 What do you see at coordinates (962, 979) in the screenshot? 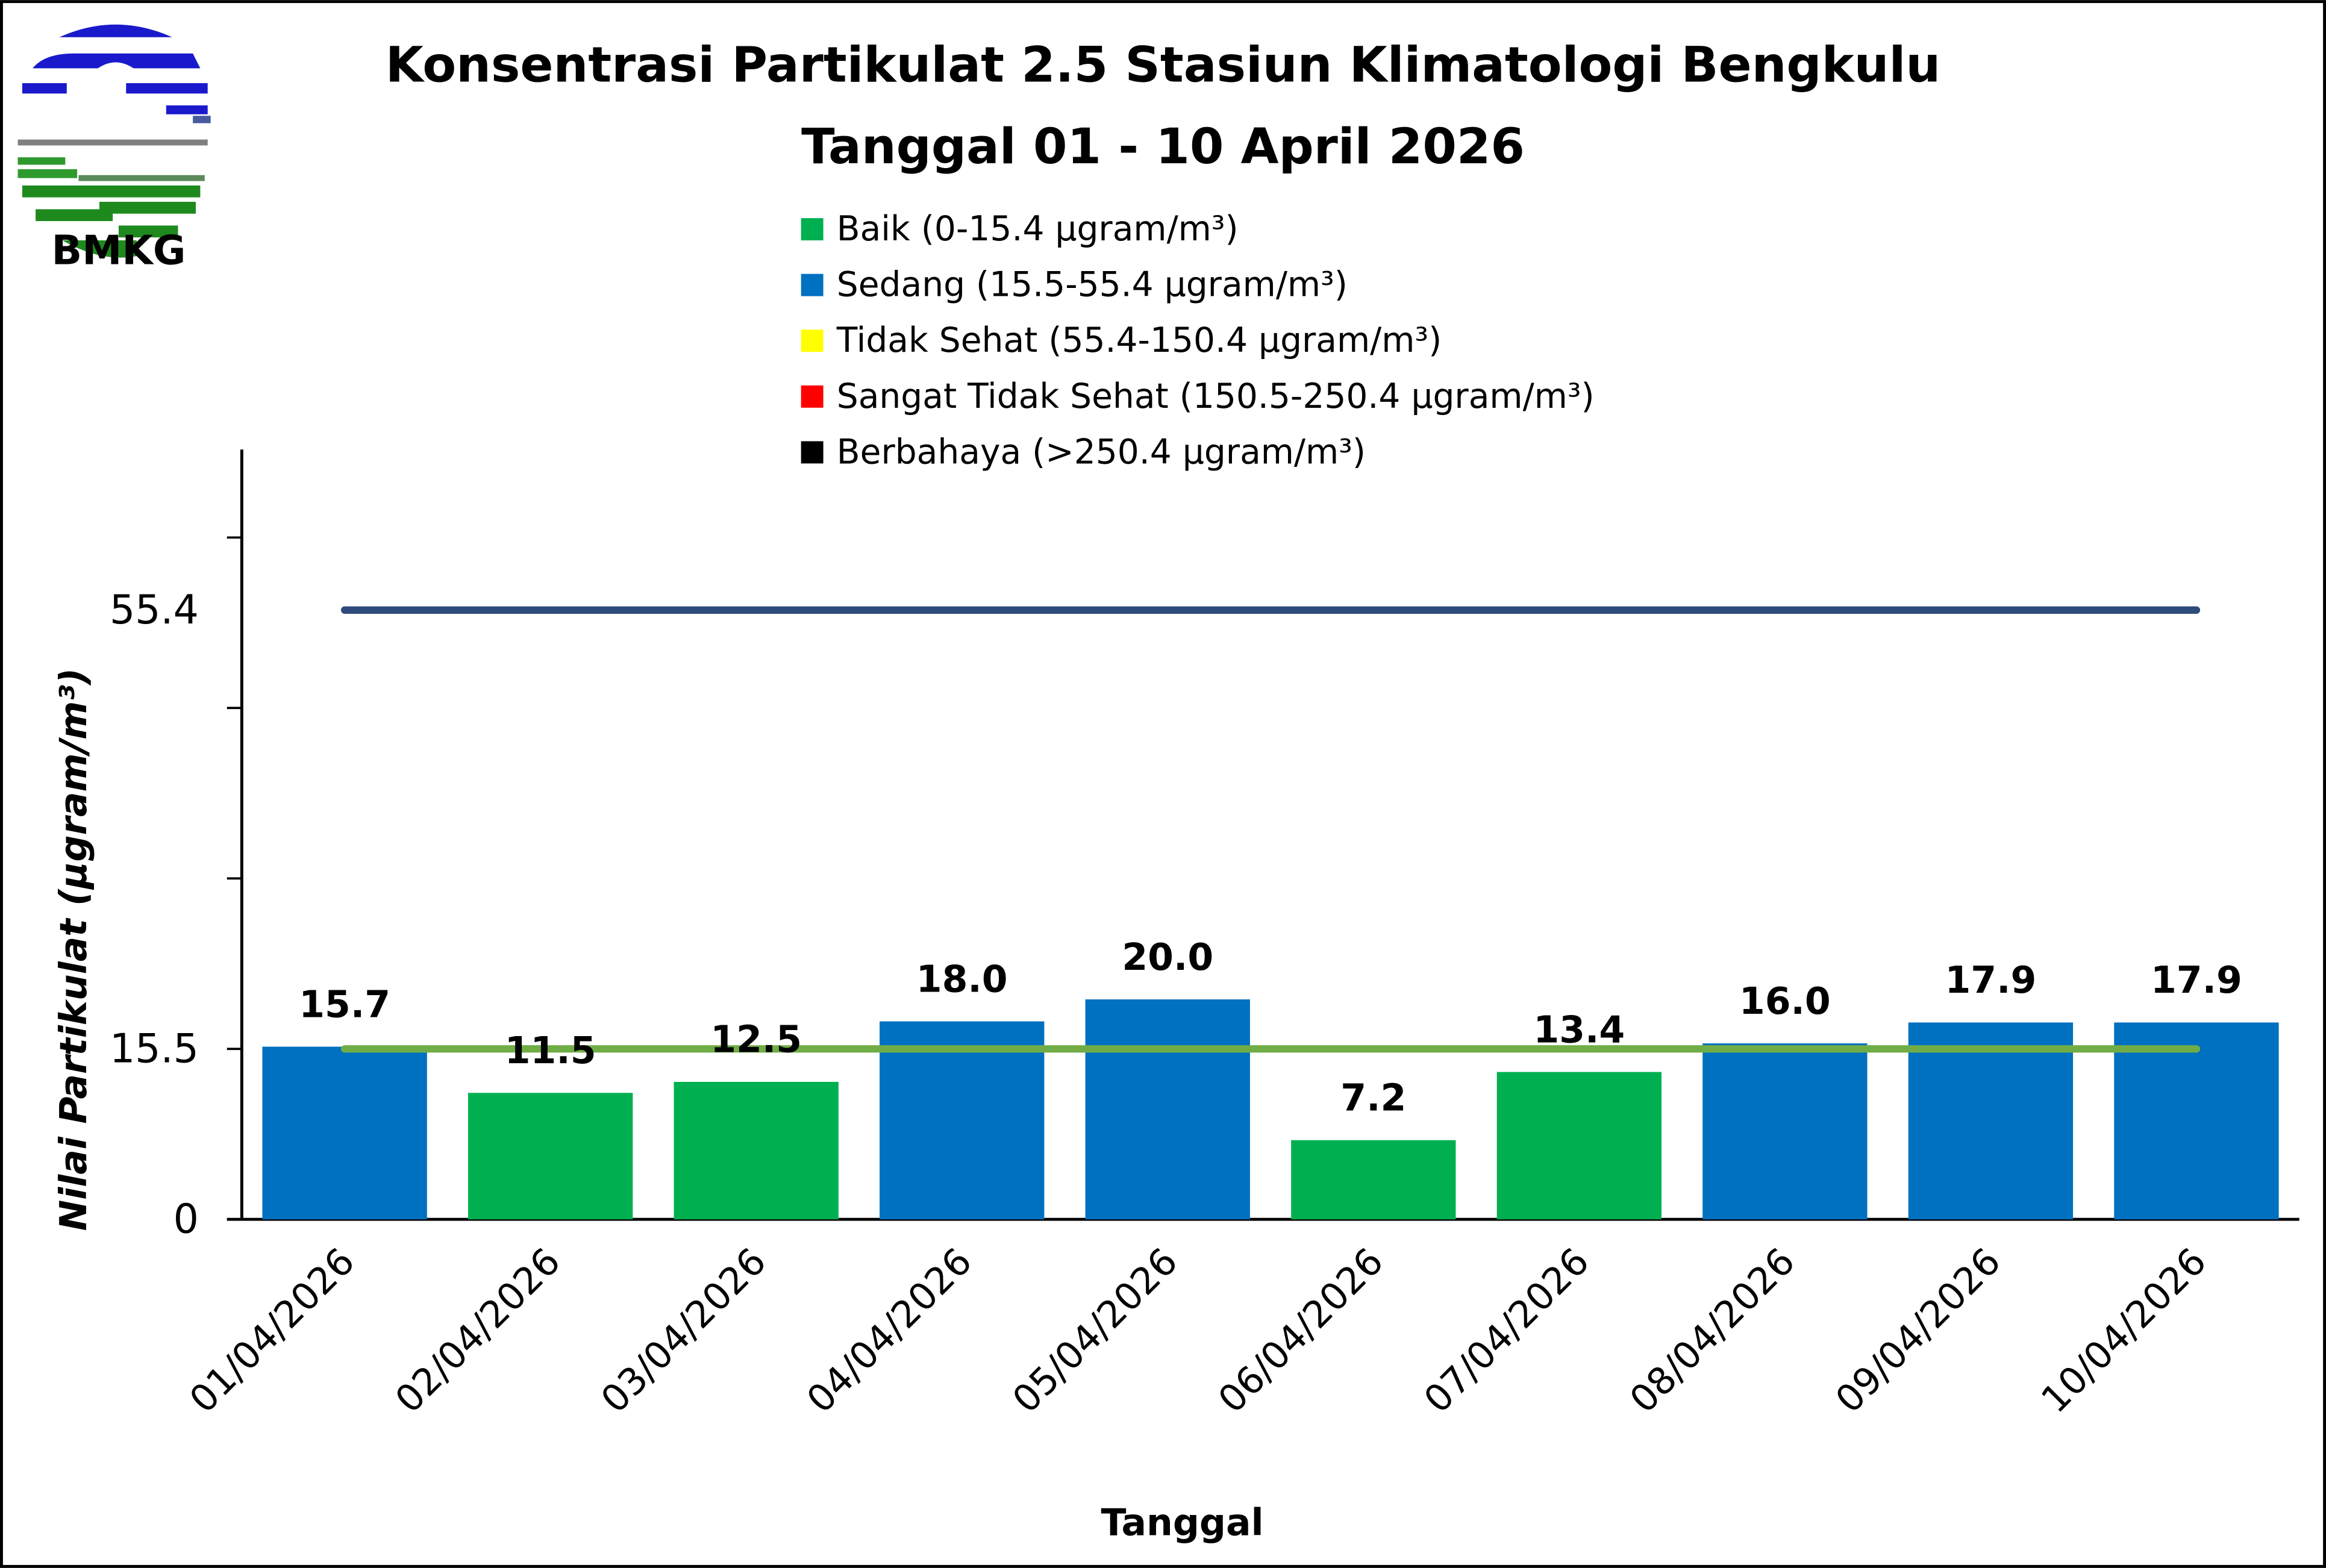
I see `data-label: 18.0` at bounding box center [962, 979].